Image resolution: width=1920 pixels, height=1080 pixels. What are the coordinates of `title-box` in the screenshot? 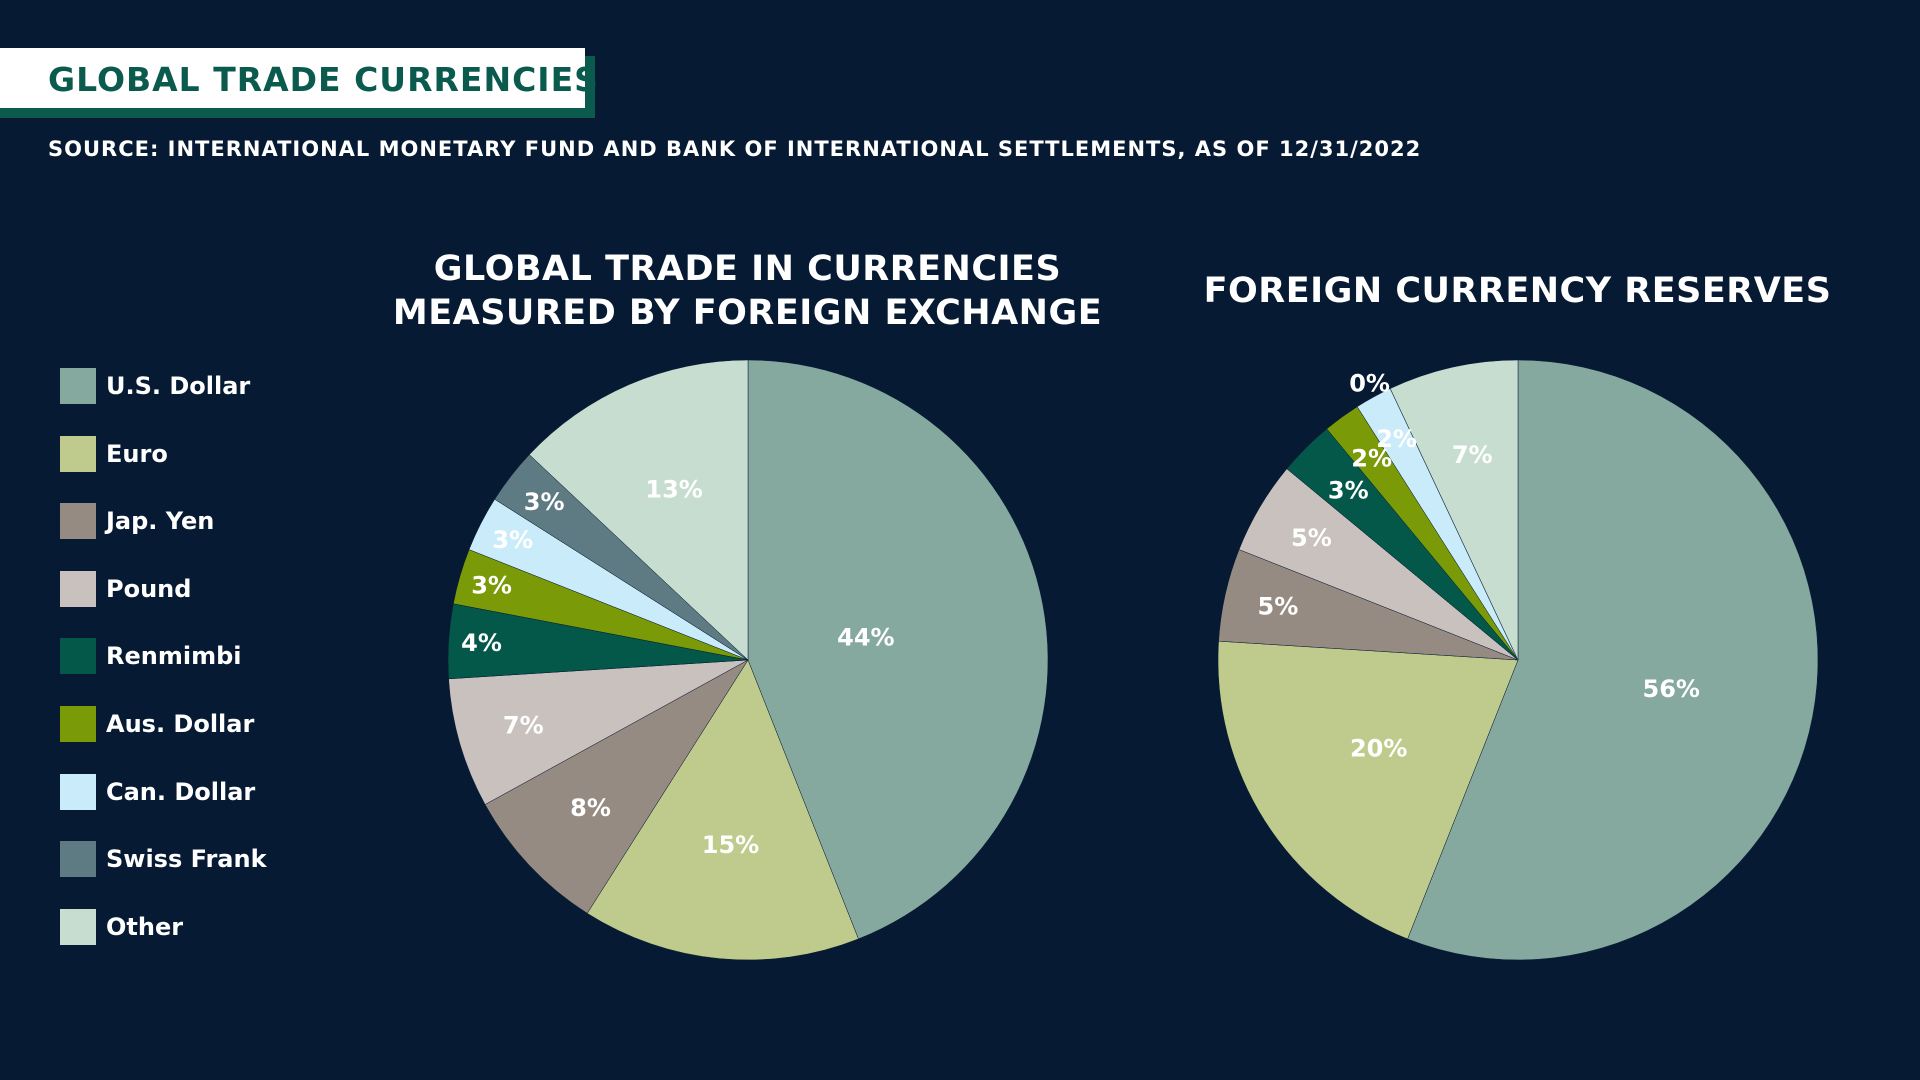 It's located at (292, 78).